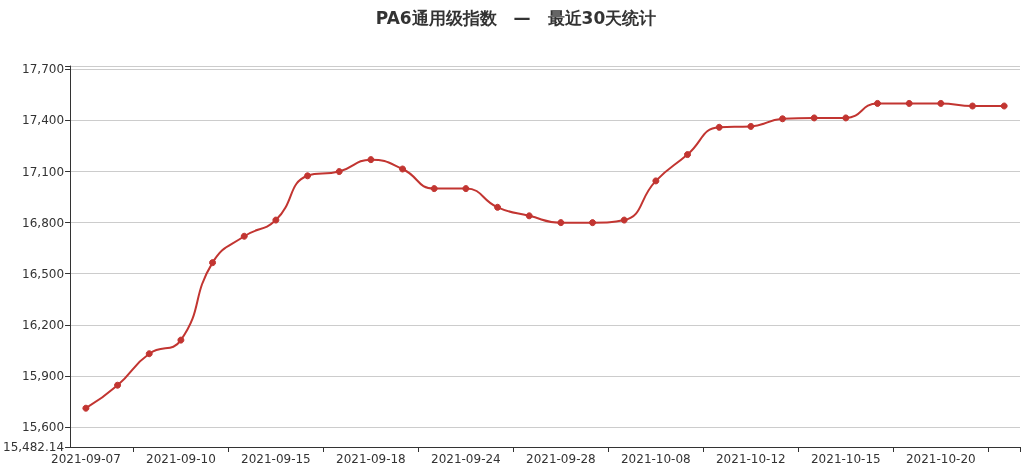 The height and width of the screenshot is (467, 1032). What do you see at coordinates (655, 459) in the screenshot?
I see `x-tick-label: 2021-10-08` at bounding box center [655, 459].